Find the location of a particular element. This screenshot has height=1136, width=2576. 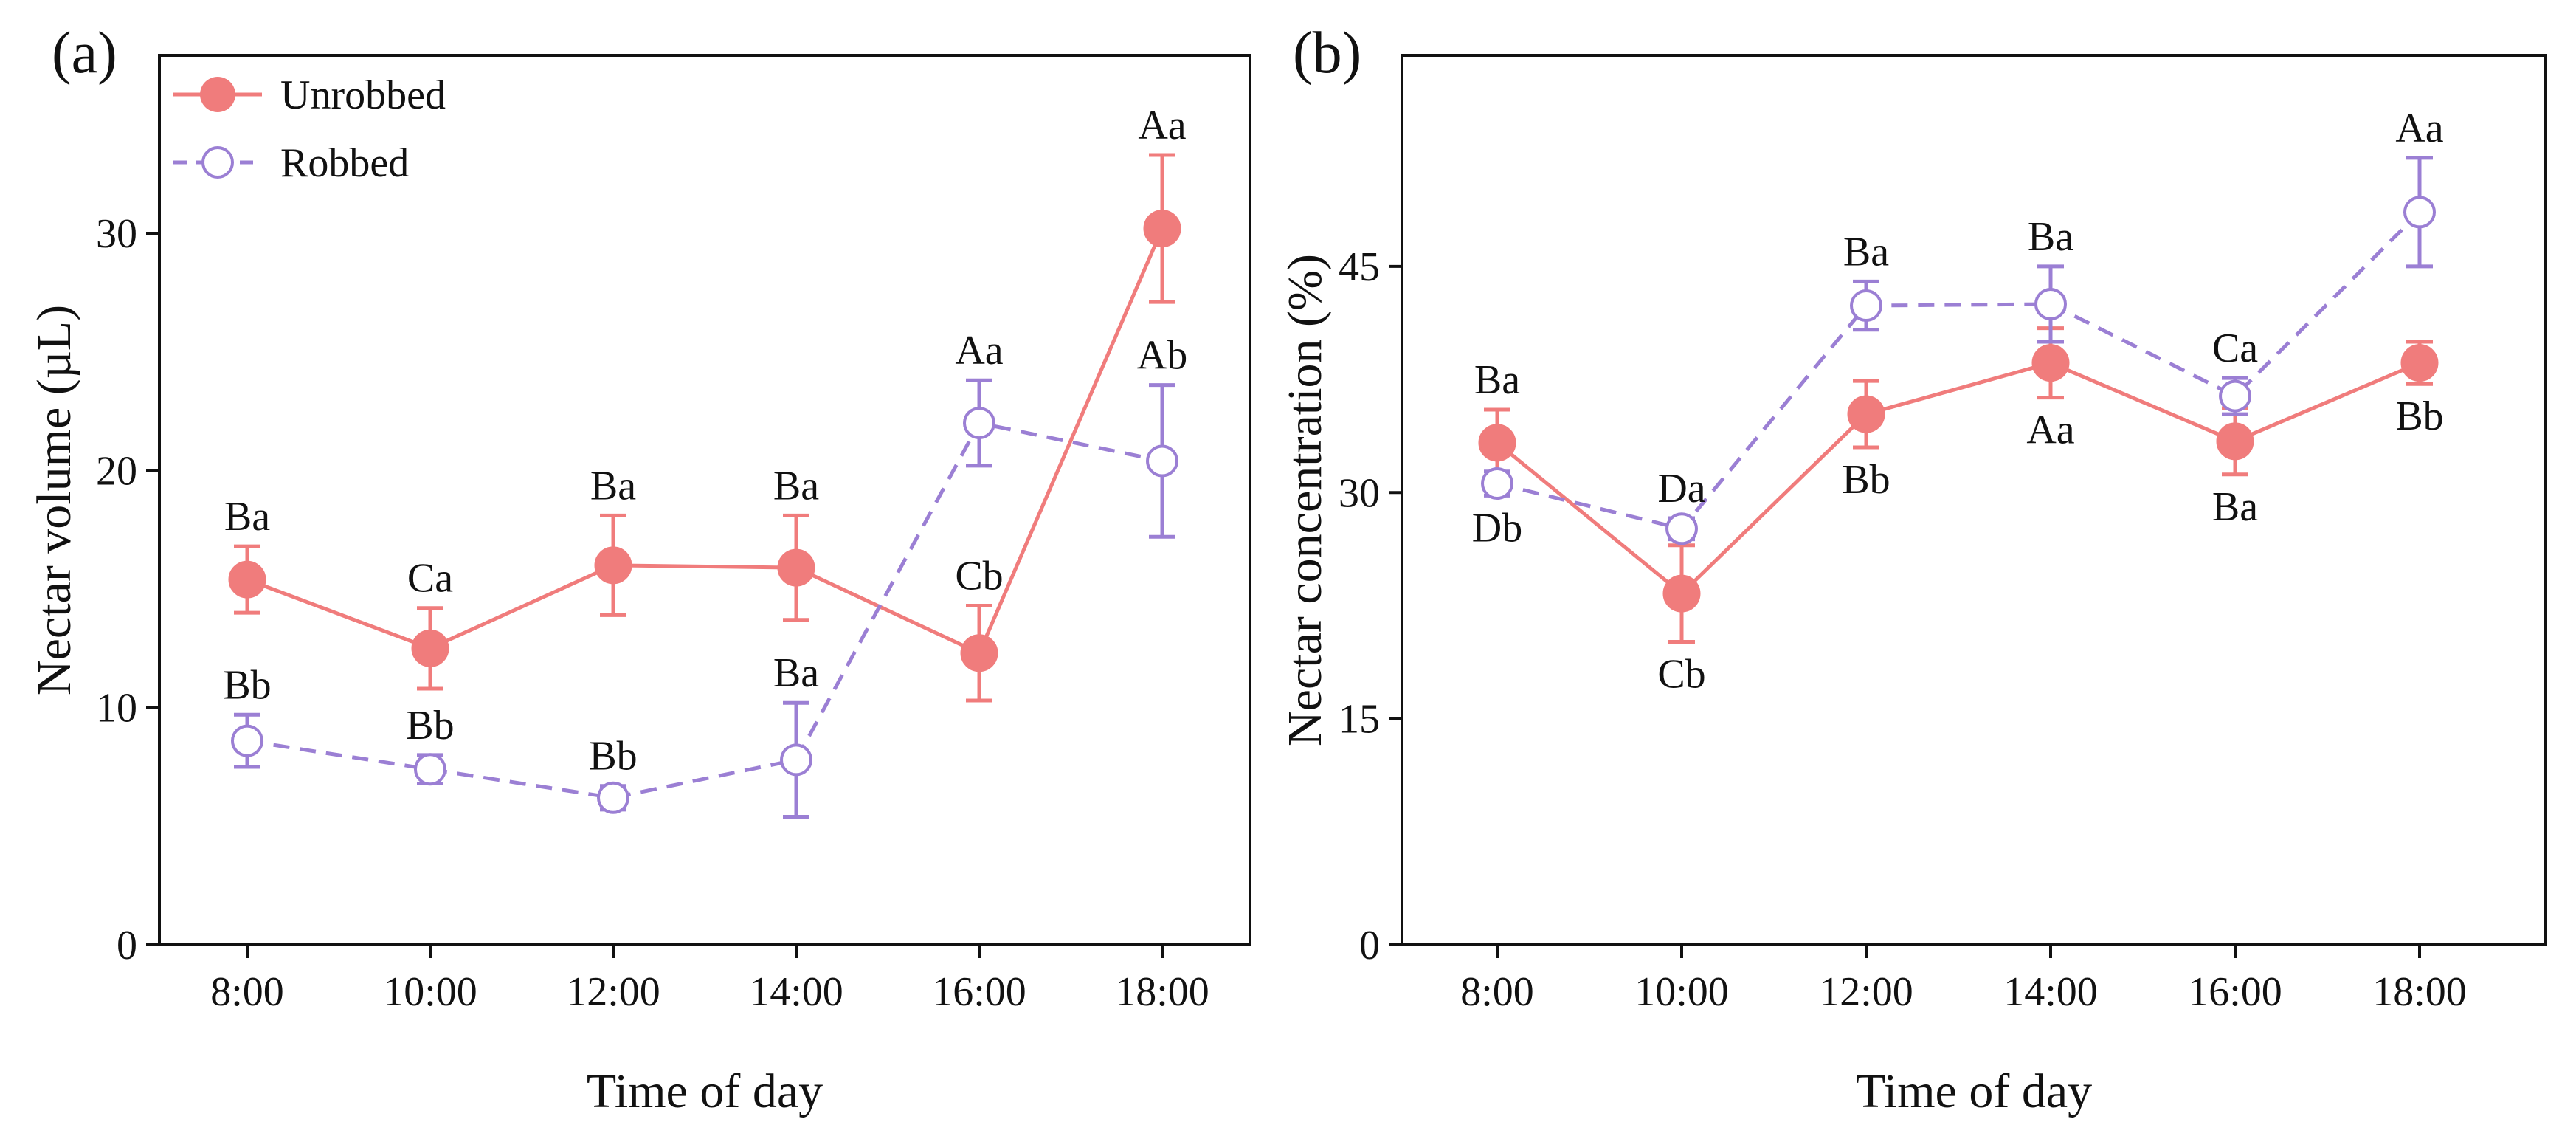

legend-label-robbed: Robbed is located at coordinates (345, 163).